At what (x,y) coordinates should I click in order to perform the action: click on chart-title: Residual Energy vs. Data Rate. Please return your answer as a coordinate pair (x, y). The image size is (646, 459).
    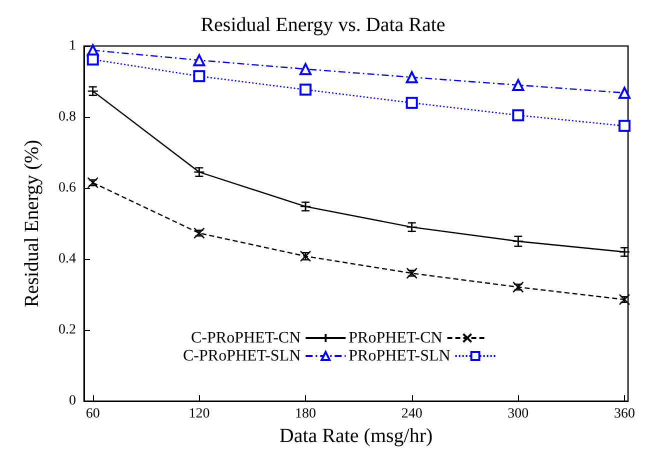
    Looking at the image, I should click on (323, 25).